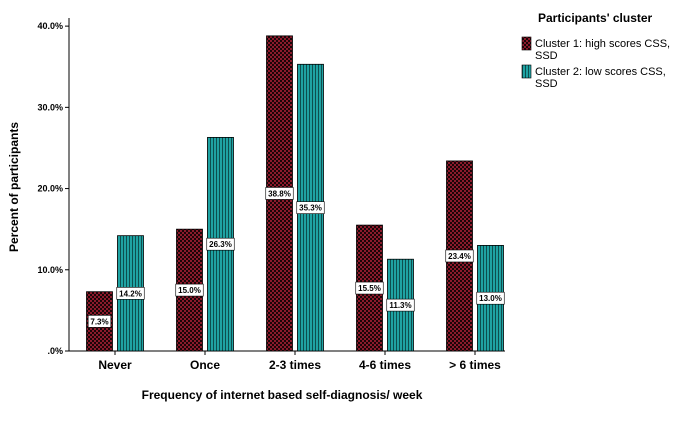  I want to click on data-label: 15.0%, so click(189, 290).